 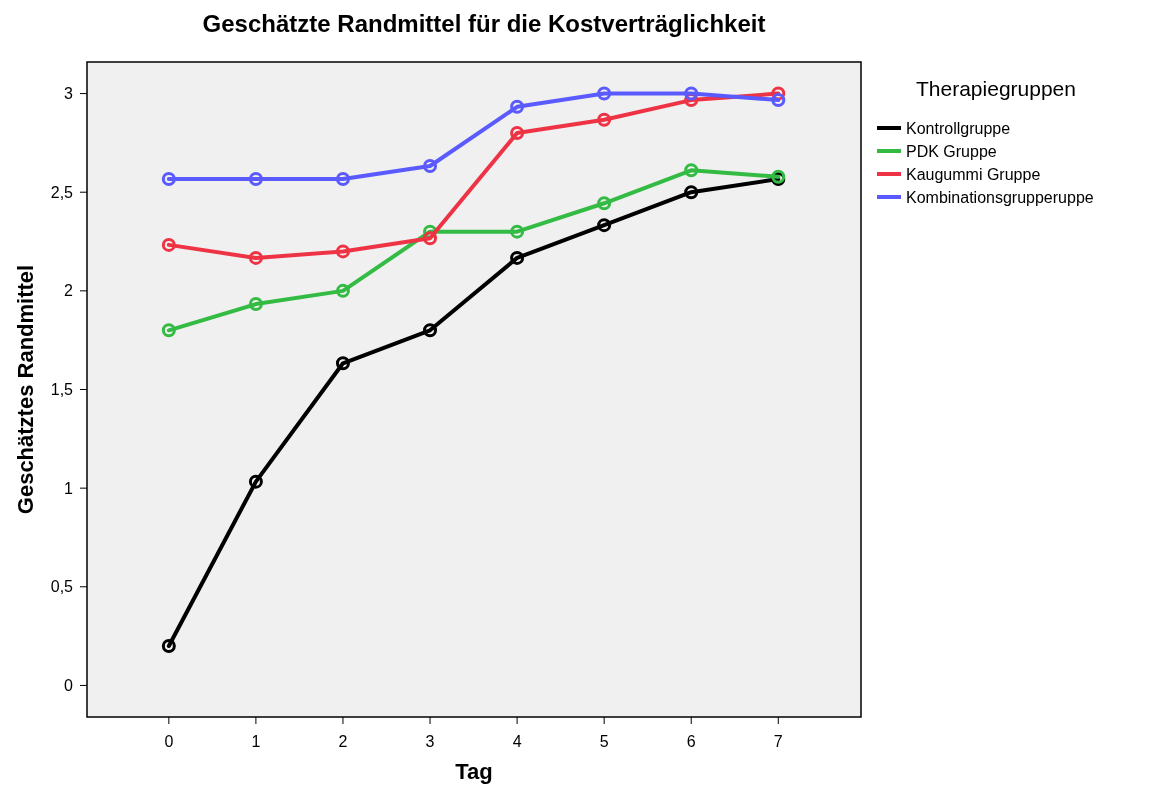 What do you see at coordinates (484, 23) in the screenshot?
I see `chart-title: Geschätzte Randmittel für die Kostverträglichkeit` at bounding box center [484, 23].